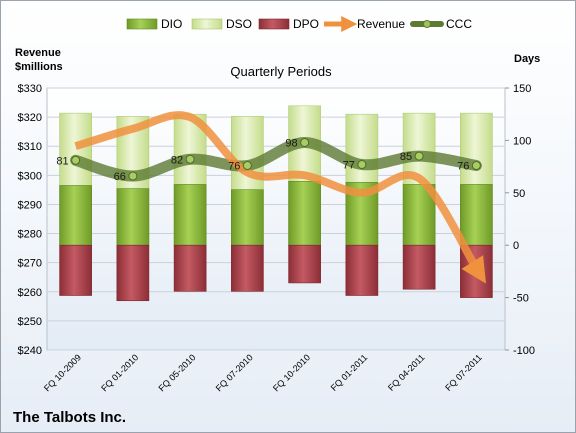 This screenshot has height=433, width=576. What do you see at coordinates (30, 351) in the screenshot?
I see `left-tick-label: $240` at bounding box center [30, 351].